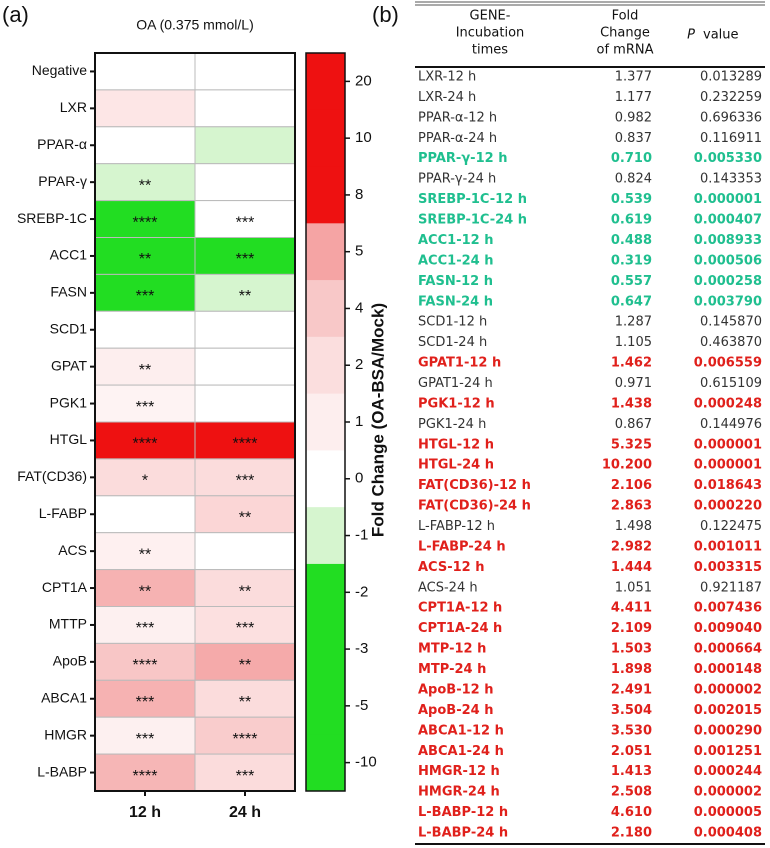 The image size is (770, 848). Describe the element at coordinates (377, 420) in the screenshot. I see `colorbar-label: Fold Change (OA-BSA/Mock)` at that location.